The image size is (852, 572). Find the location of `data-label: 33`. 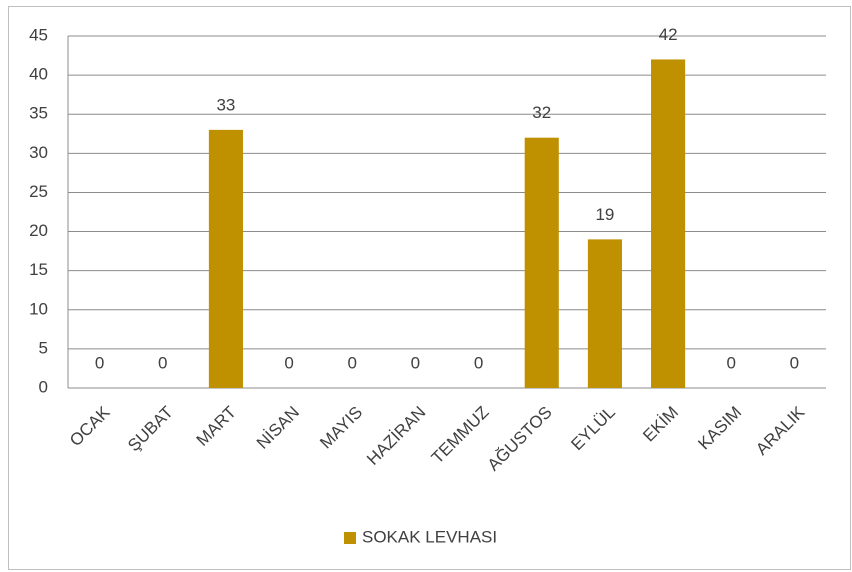

data-label: 33 is located at coordinates (225, 104).